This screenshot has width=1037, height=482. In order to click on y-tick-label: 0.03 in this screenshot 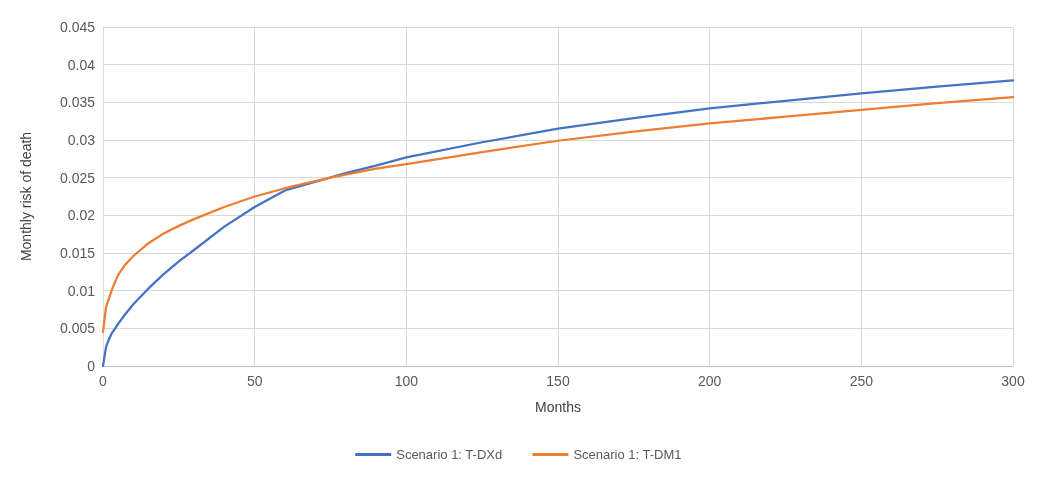, I will do `click(81, 140)`.